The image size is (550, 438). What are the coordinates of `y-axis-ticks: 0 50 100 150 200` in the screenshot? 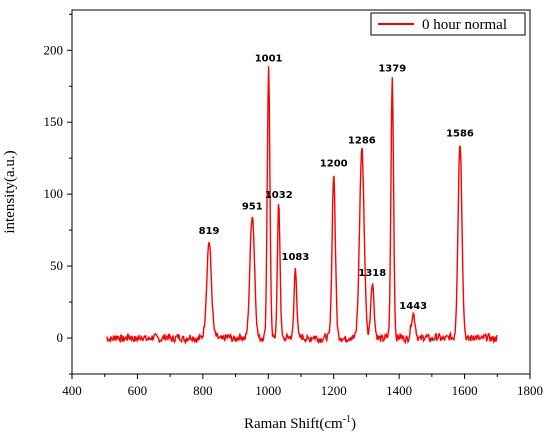 It's located at (58, 194).